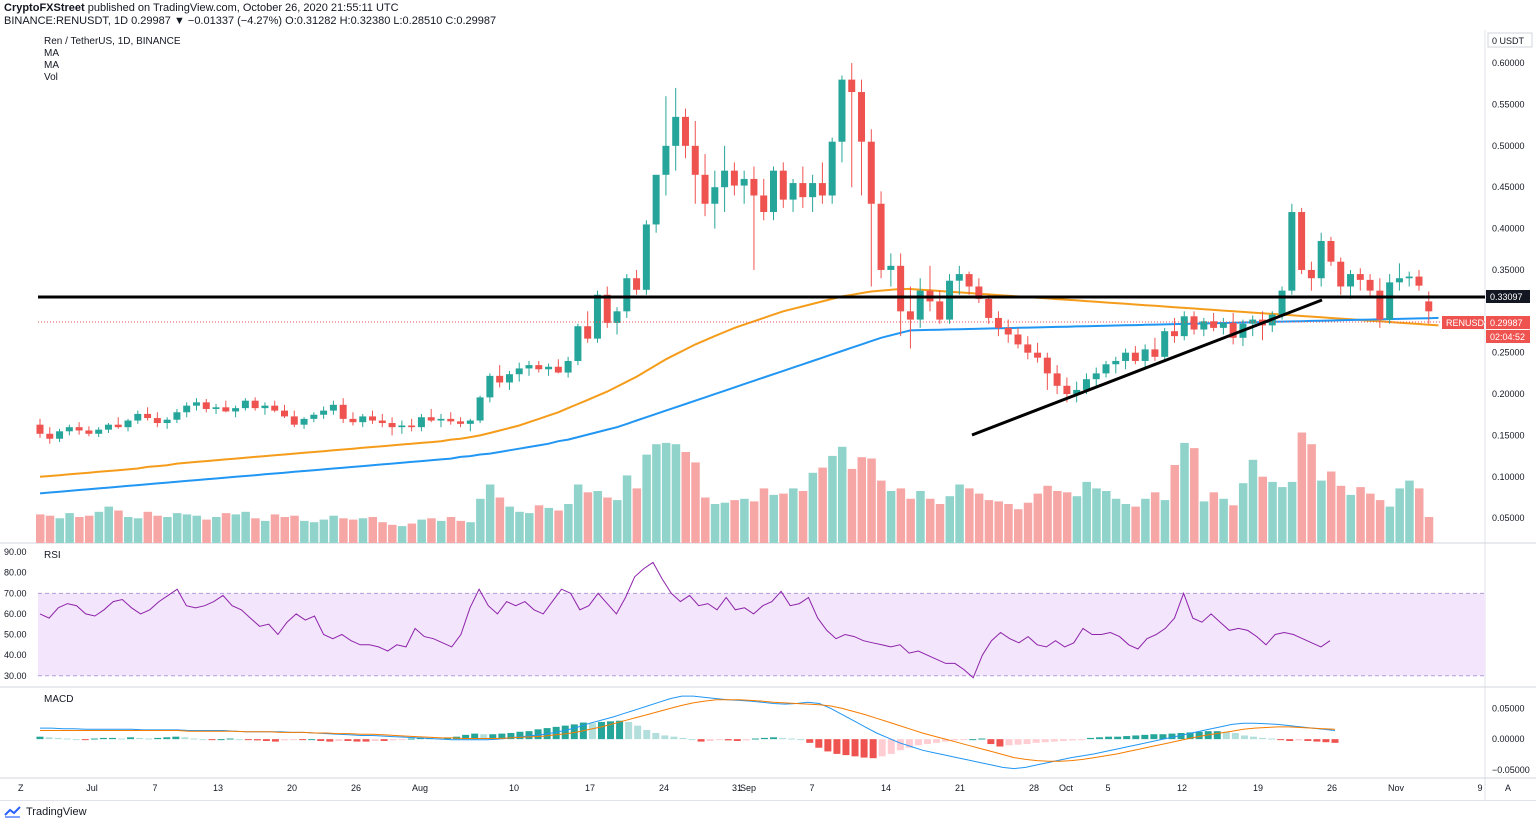 This screenshot has width=1536, height=825. Describe the element at coordinates (1508, 708) in the screenshot. I see `macd-axis-tick: 0.05000` at that location.